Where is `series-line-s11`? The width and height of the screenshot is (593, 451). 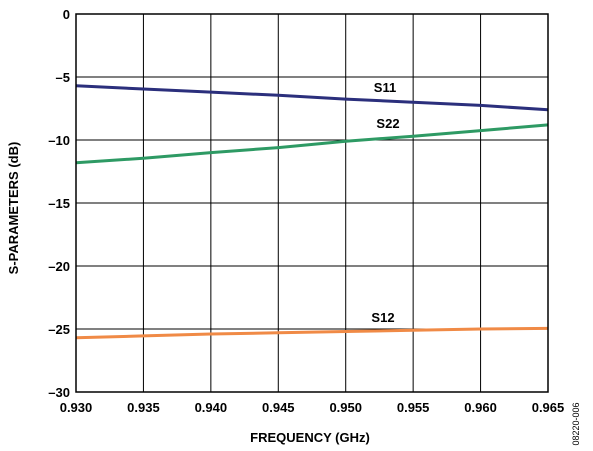
series-line-s11 is located at coordinates (312, 98).